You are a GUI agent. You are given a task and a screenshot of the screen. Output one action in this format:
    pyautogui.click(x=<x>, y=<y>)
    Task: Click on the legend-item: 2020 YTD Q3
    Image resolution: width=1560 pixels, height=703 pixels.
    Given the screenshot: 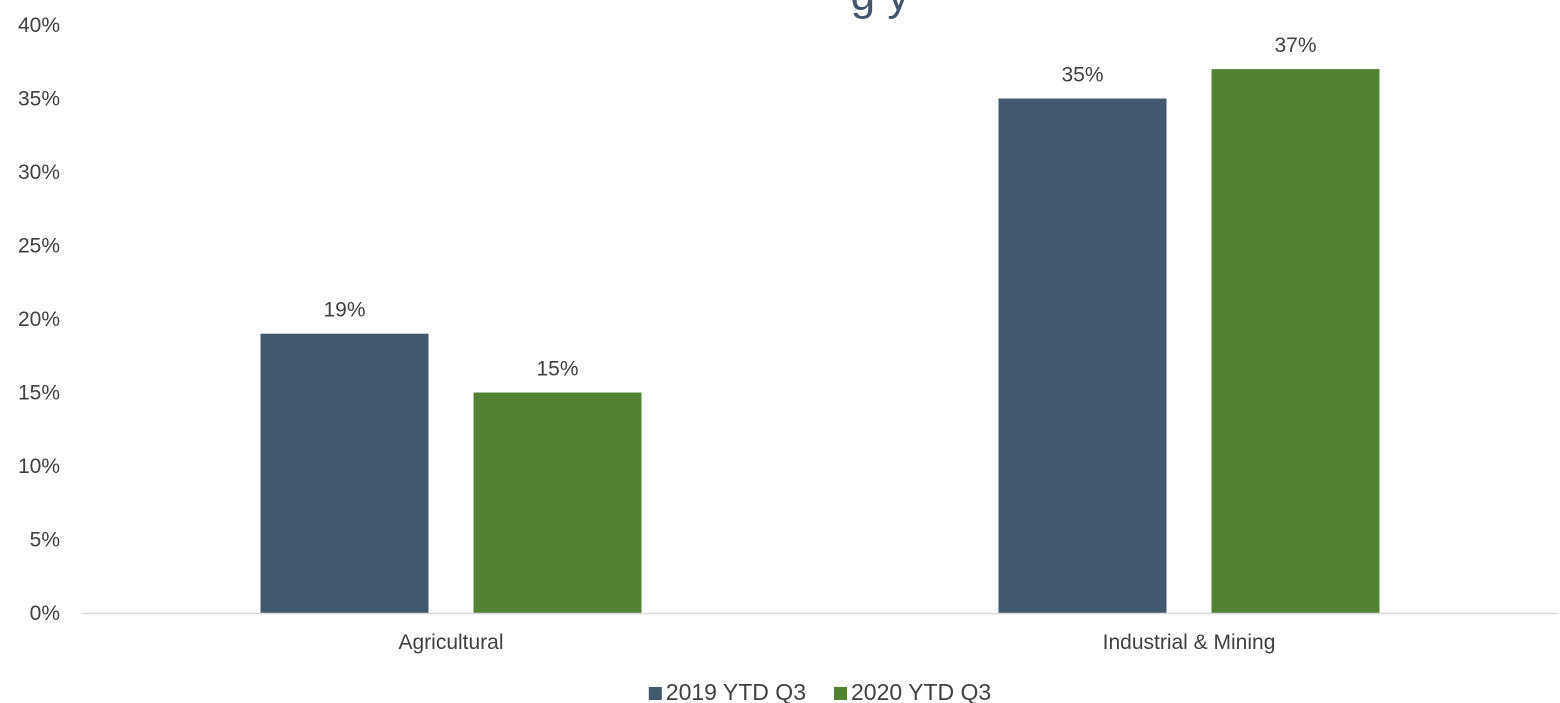 What is the action you would take?
    pyautogui.click(x=912, y=691)
    